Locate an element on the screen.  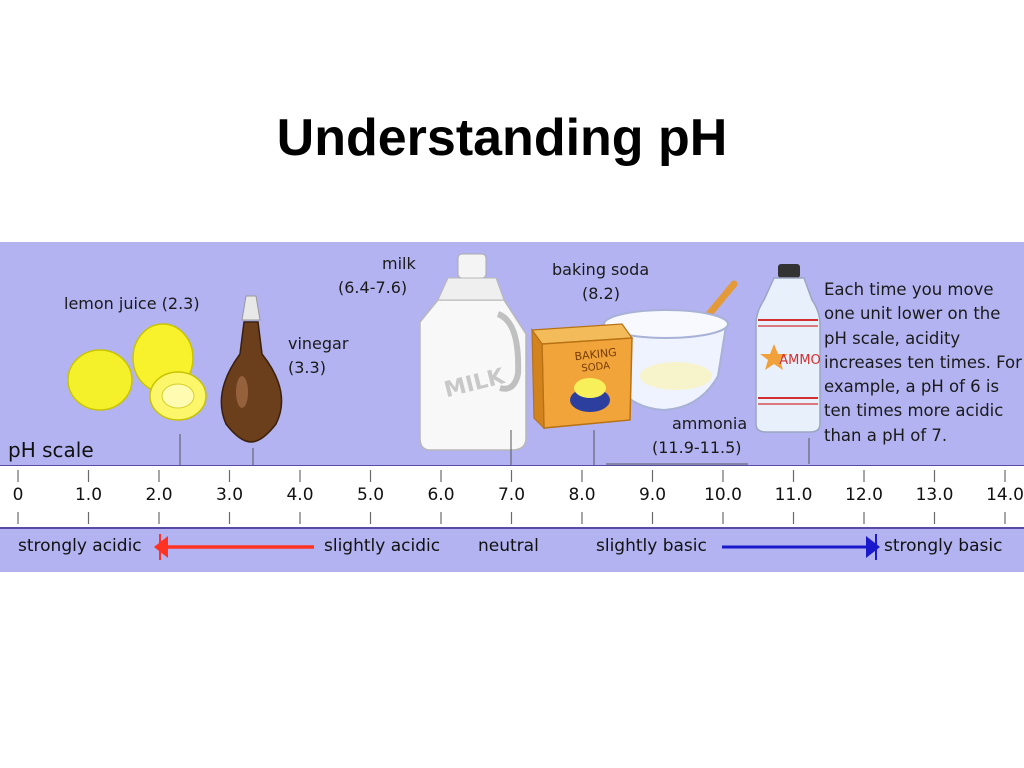
lemon-juice-label: lemon juice (2.3) is located at coordinates (132, 303).